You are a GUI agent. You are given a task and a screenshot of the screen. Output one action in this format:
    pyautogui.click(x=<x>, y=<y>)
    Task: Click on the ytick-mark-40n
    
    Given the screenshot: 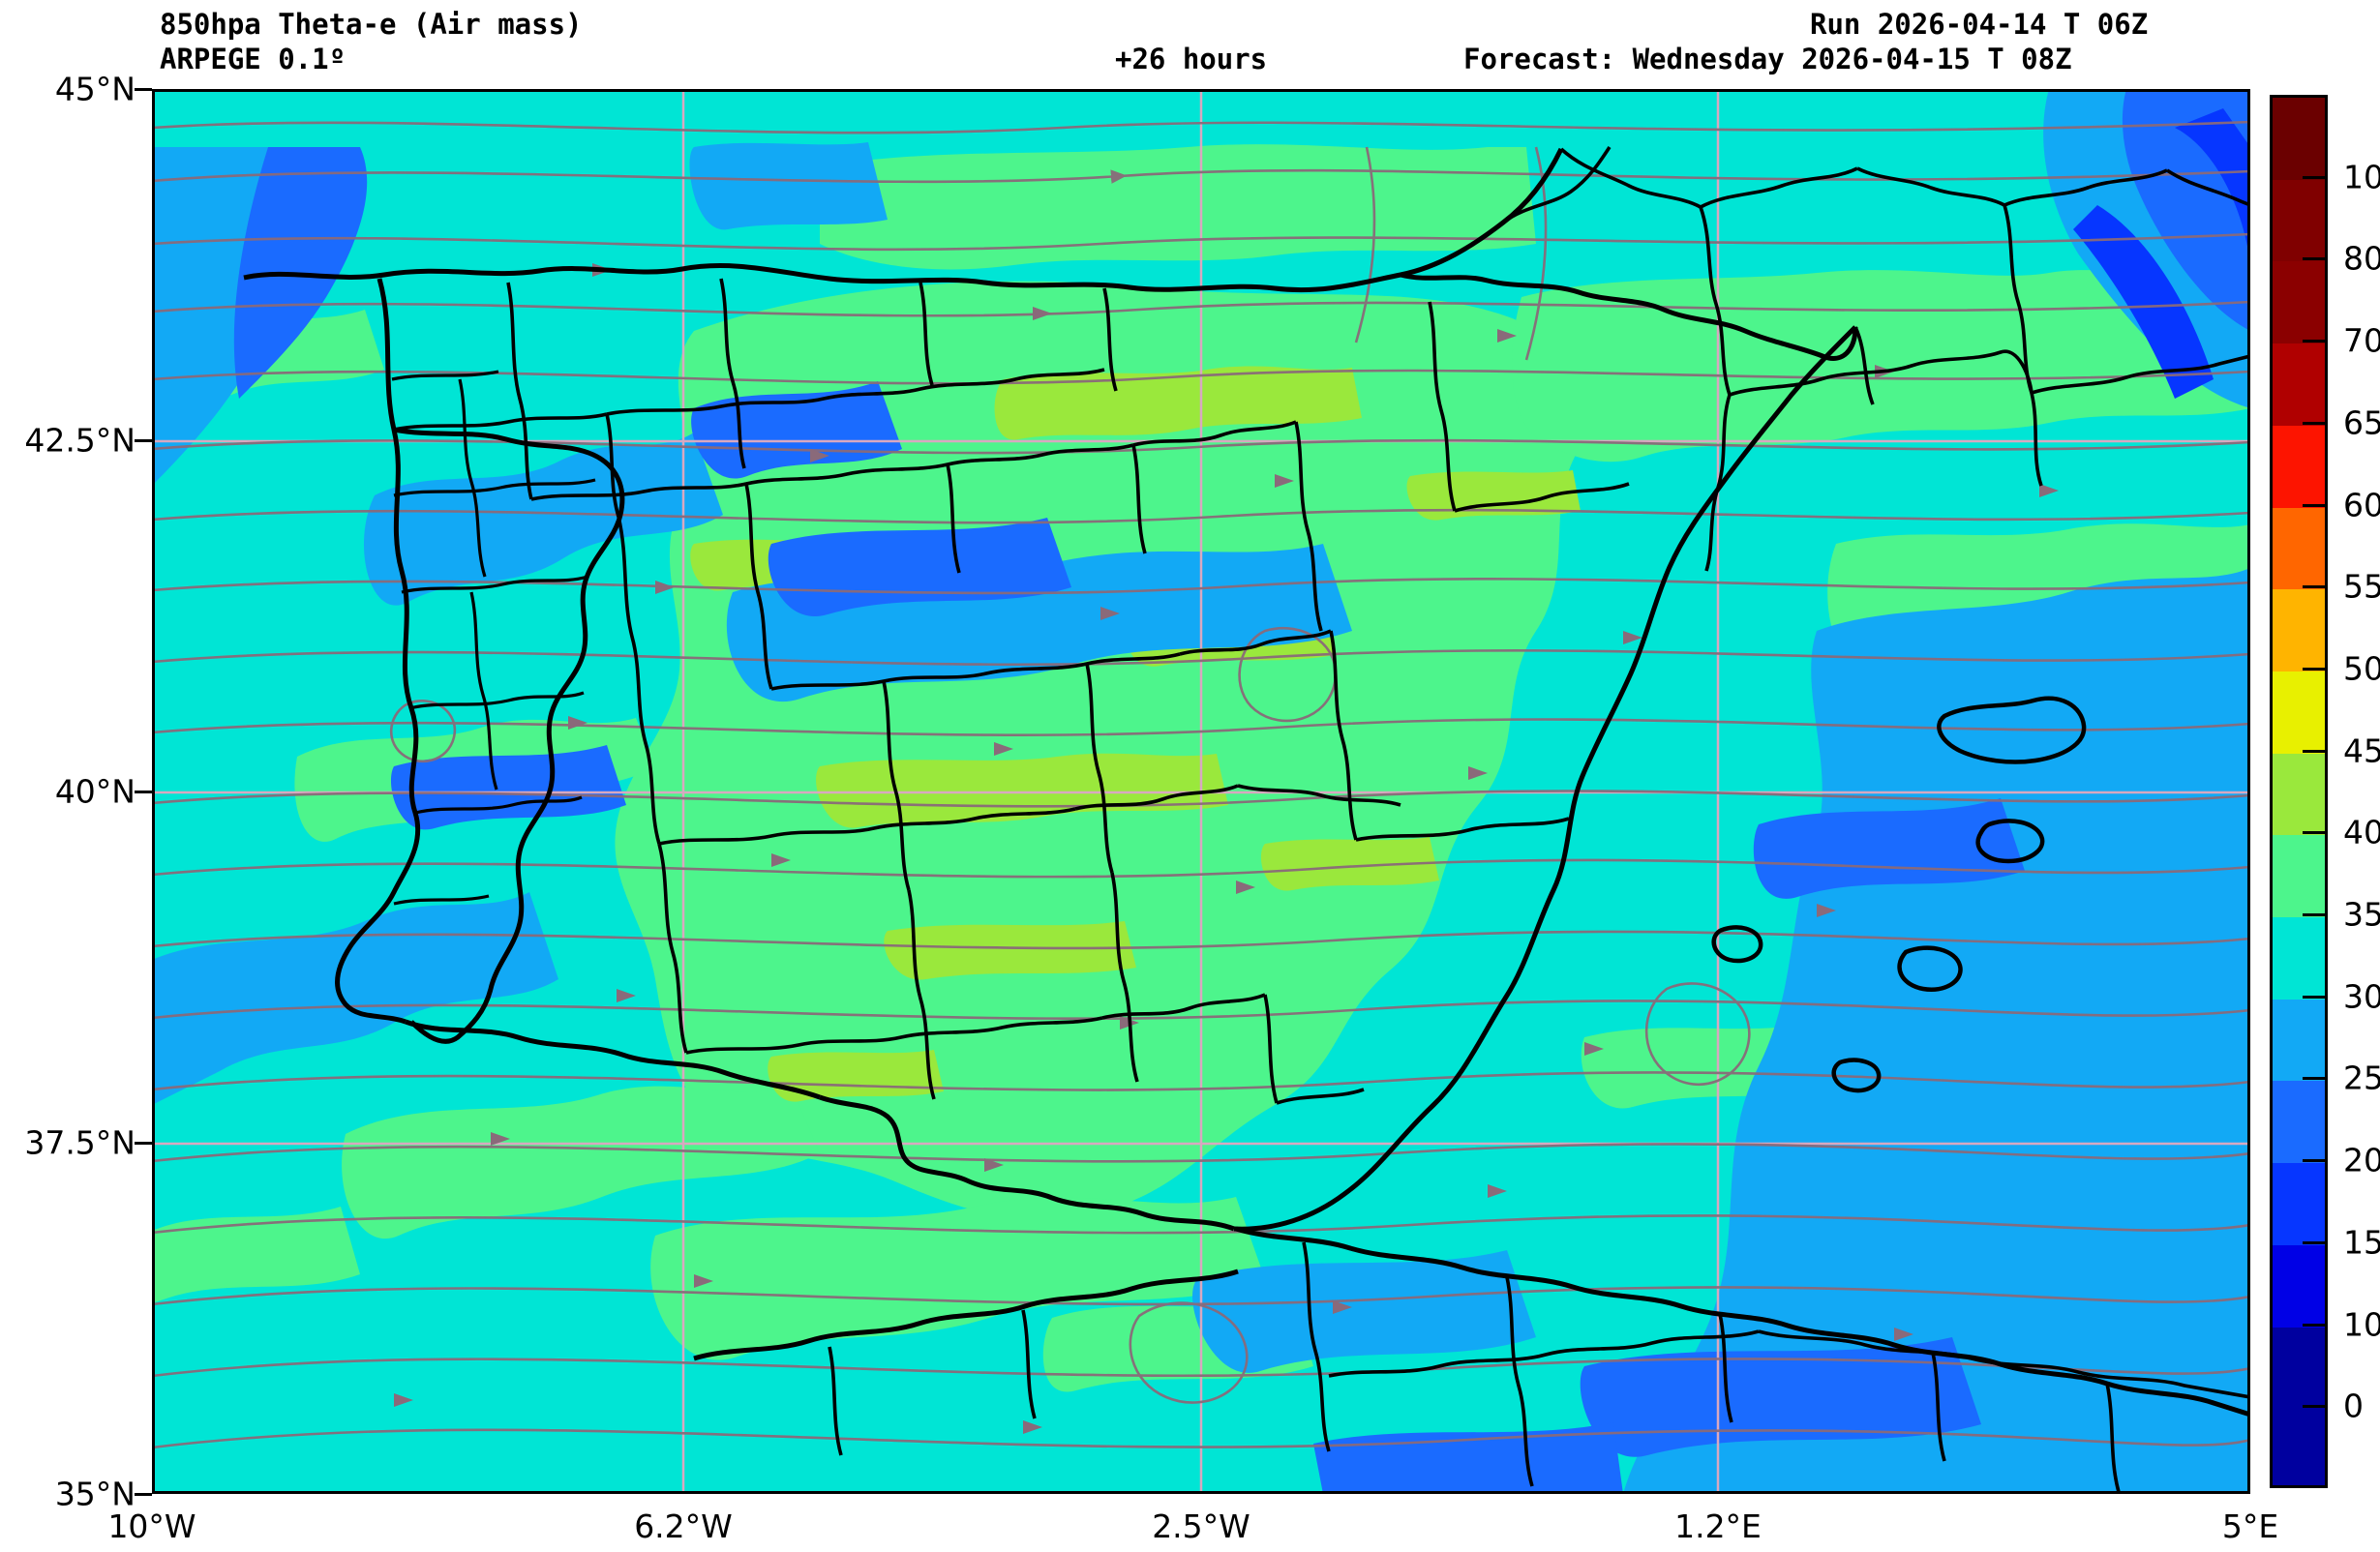 What is the action you would take?
    pyautogui.click(x=143, y=792)
    